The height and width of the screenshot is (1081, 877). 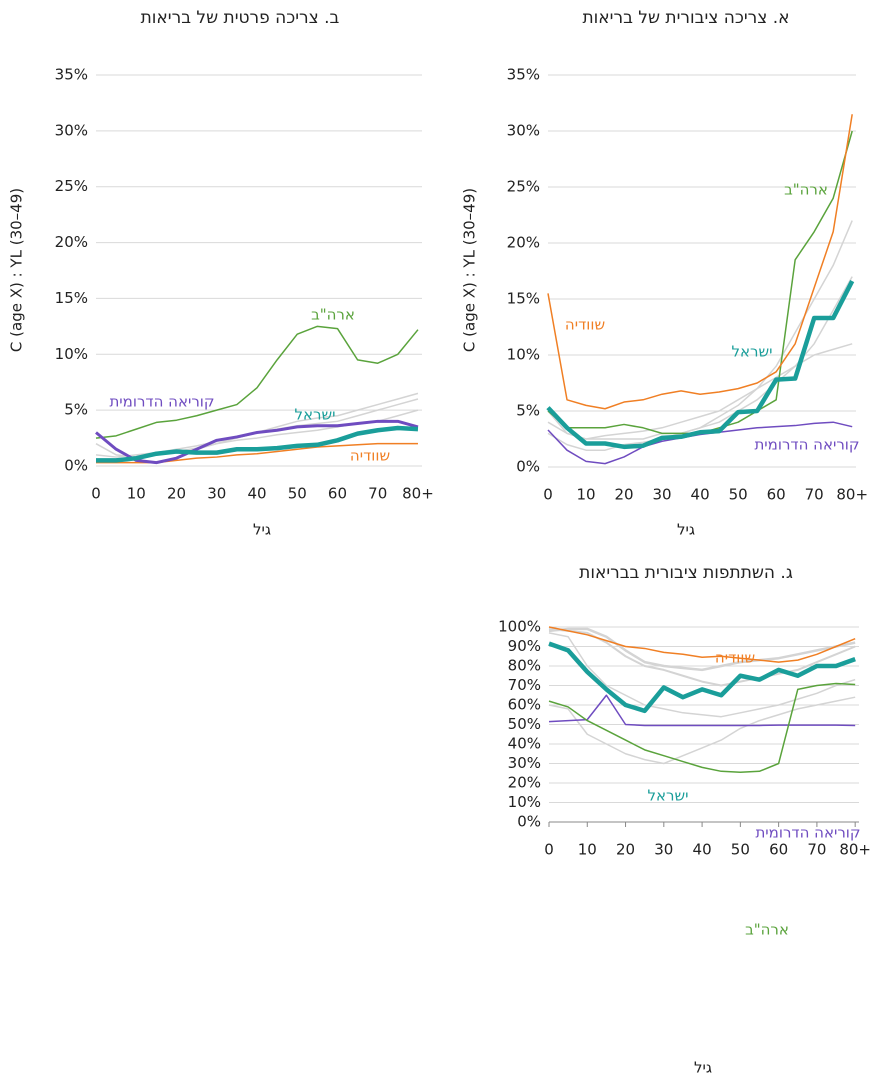 What do you see at coordinates (524, 705) in the screenshot?
I see `y-tick-label: 60%` at bounding box center [524, 705].